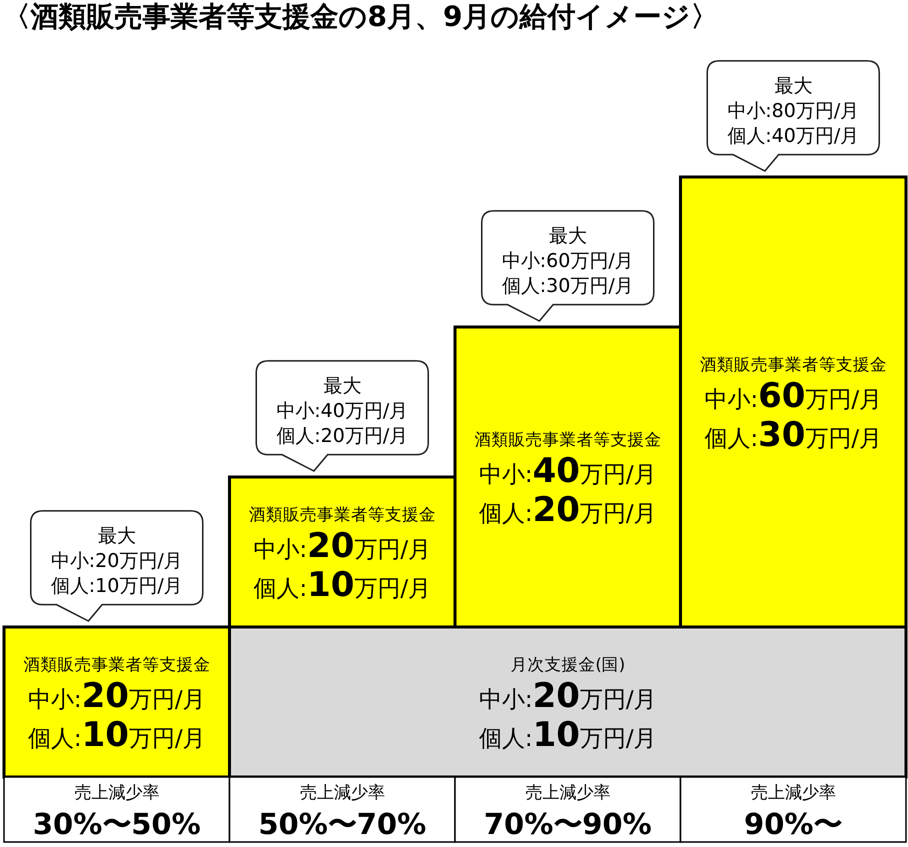  What do you see at coordinates (116, 664) in the screenshot?
I see `series-label: 酒類販売事業者等支援金` at bounding box center [116, 664].